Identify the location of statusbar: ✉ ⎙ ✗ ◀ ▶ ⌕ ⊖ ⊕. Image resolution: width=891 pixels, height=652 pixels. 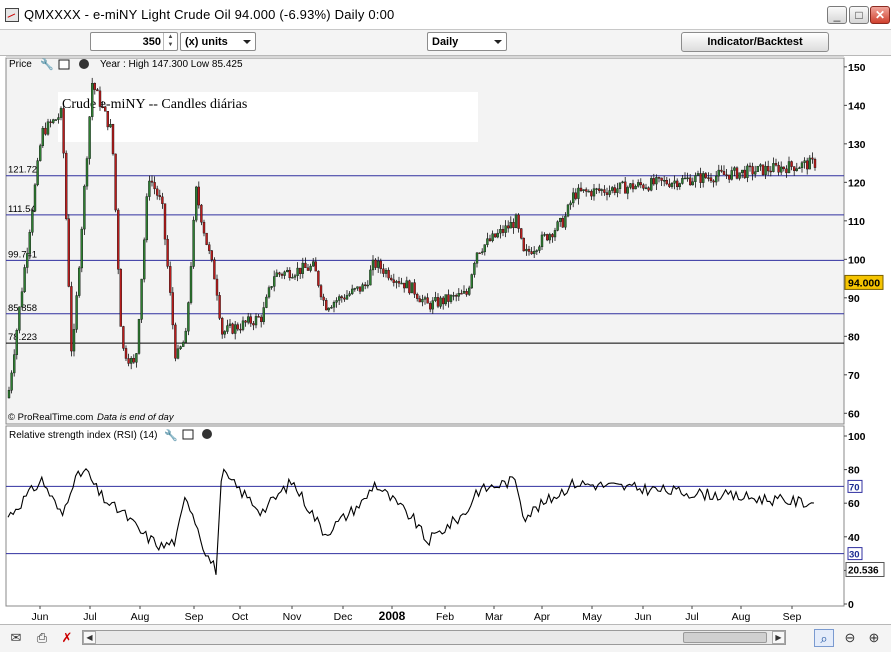
(445, 638).